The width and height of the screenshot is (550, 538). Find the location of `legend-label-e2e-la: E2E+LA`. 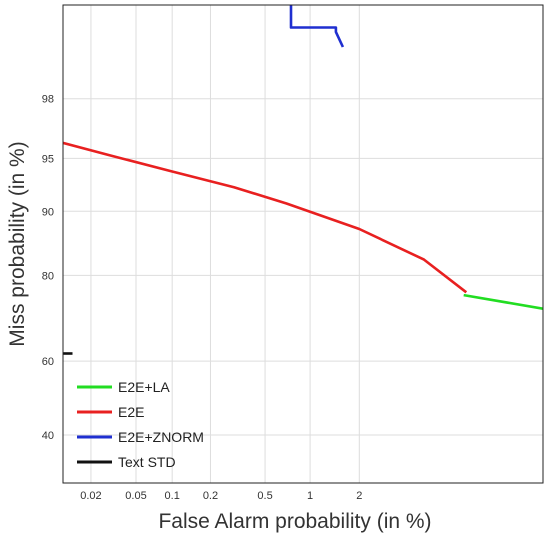

legend-label-e2e-la: E2E+LA is located at coordinates (144, 387).